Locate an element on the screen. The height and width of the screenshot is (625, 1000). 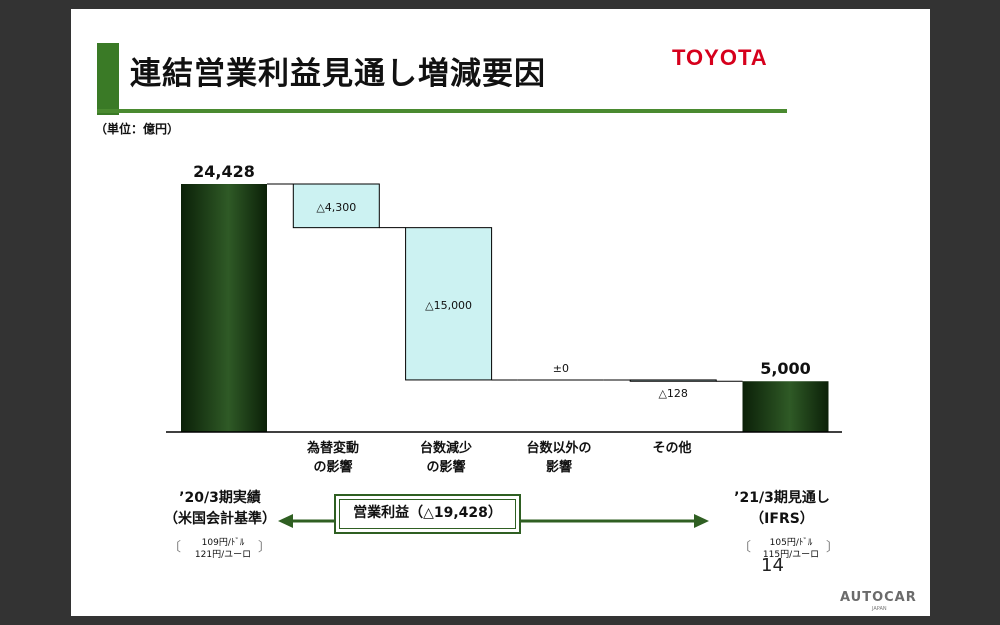
delta-value-label: △128 is located at coordinates (672, 393).